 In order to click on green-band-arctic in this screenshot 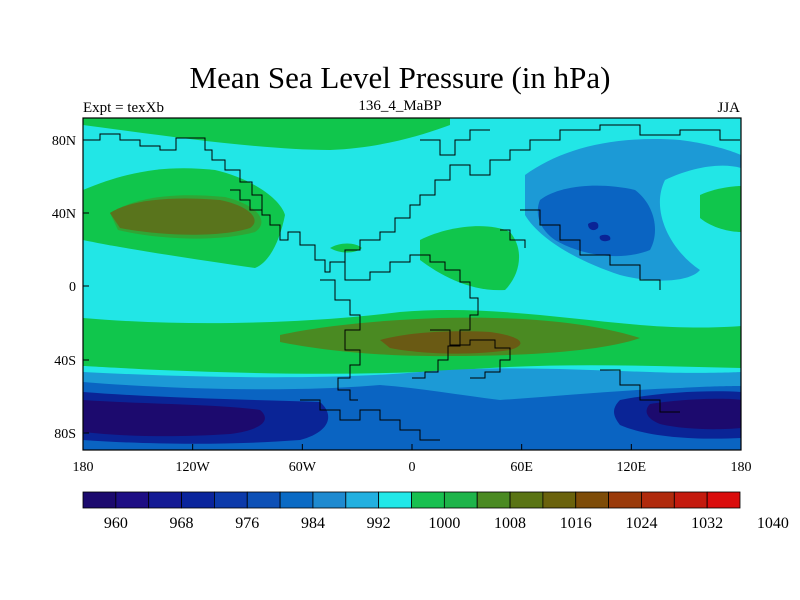, I will do `click(266, 134)`.